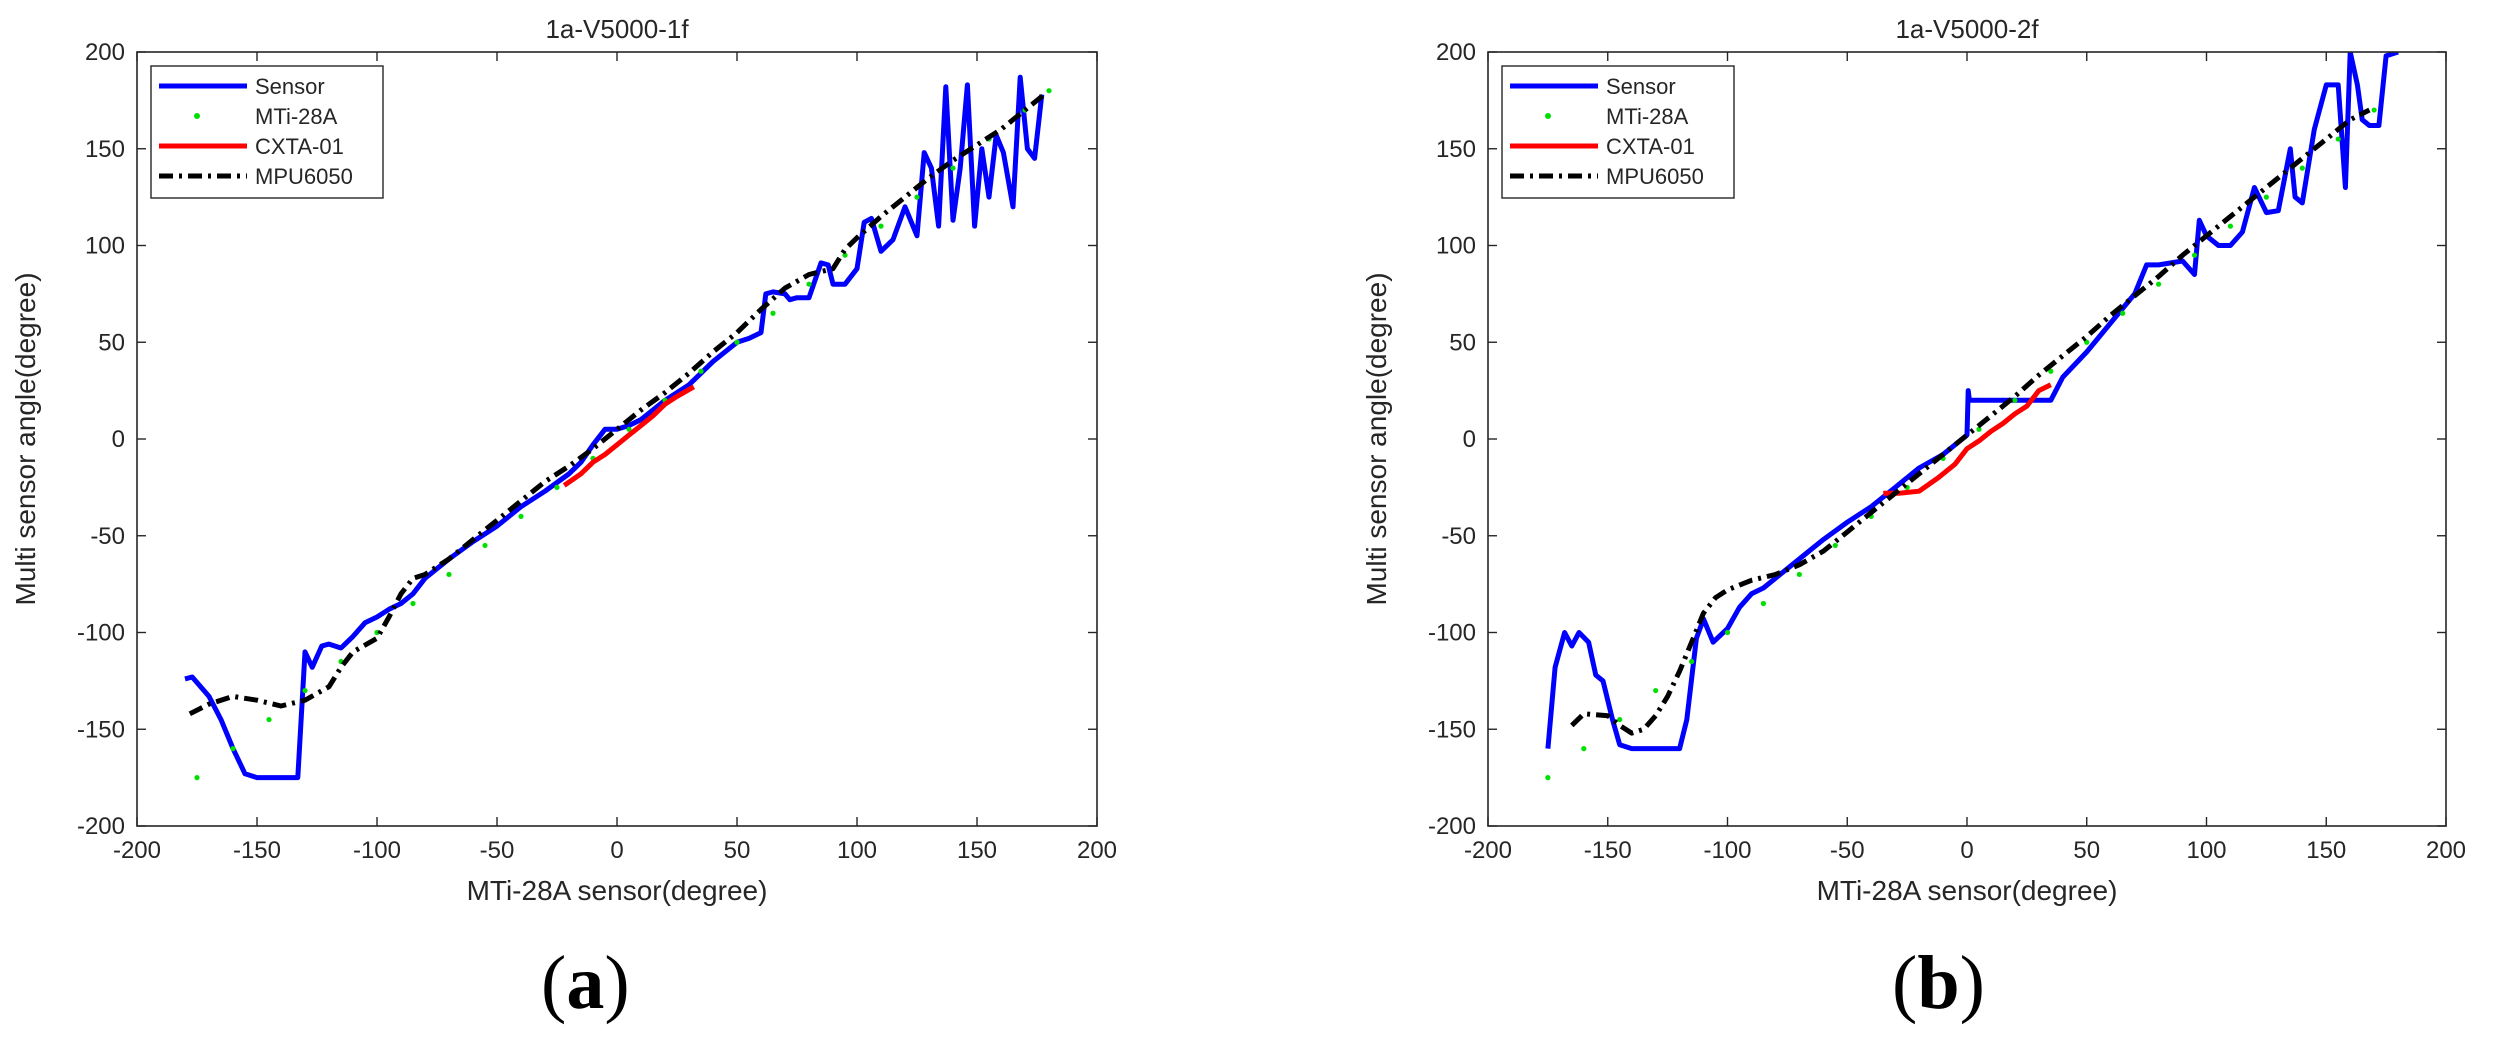 The image size is (2495, 1048). Describe the element at coordinates (25, 438) in the screenshot. I see `y-axis-label: Multi sensor angle(degree)` at that location.